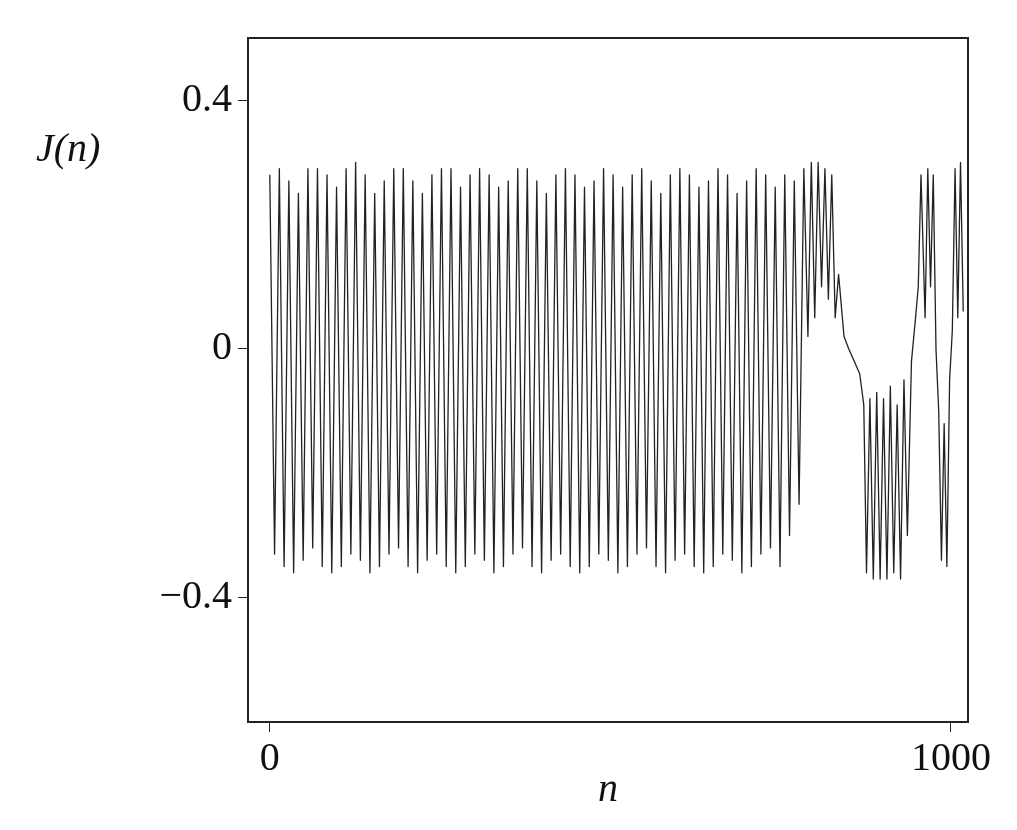  What do you see at coordinates (950, 756) in the screenshot?
I see `x-tick-label: 1000` at bounding box center [950, 756].